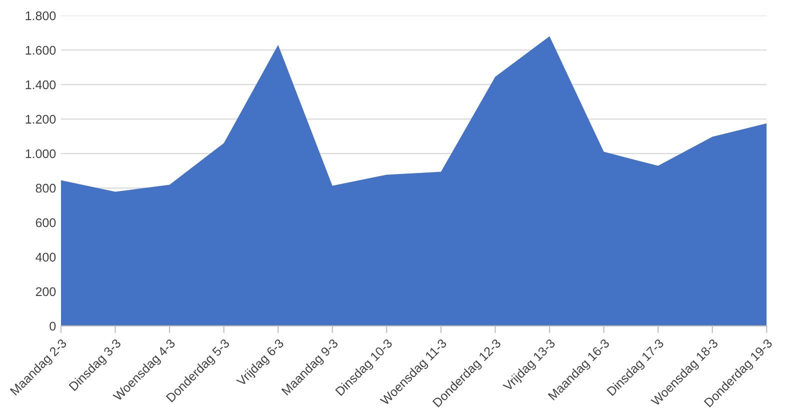  What do you see at coordinates (41, 85) in the screenshot?
I see `y-tick-label: 1.400` at bounding box center [41, 85].